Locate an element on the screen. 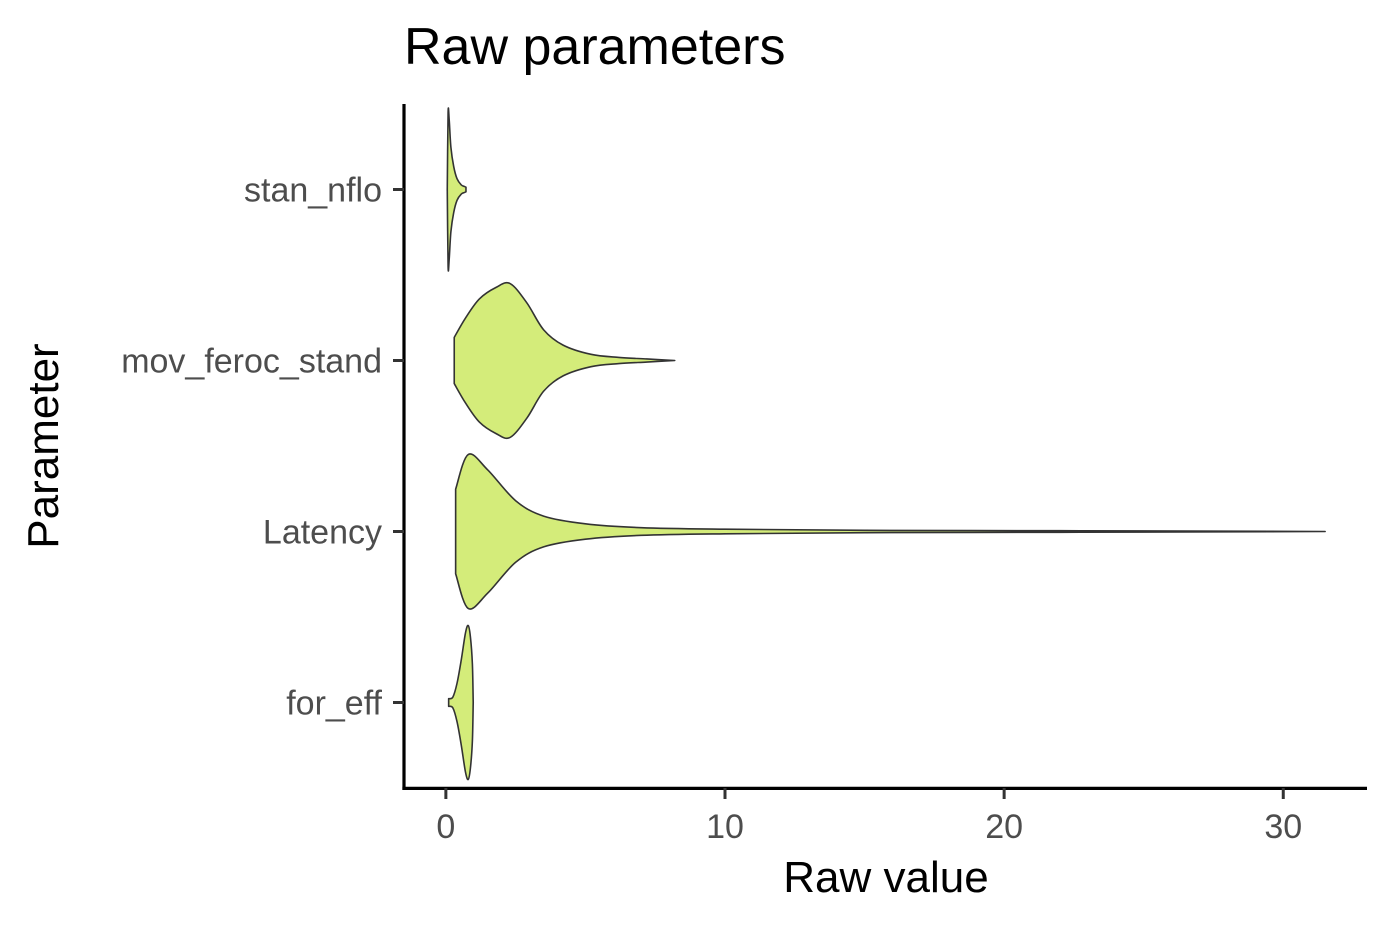 The height and width of the screenshot is (928, 1392). x-tick-label: 30 is located at coordinates (1283, 827).